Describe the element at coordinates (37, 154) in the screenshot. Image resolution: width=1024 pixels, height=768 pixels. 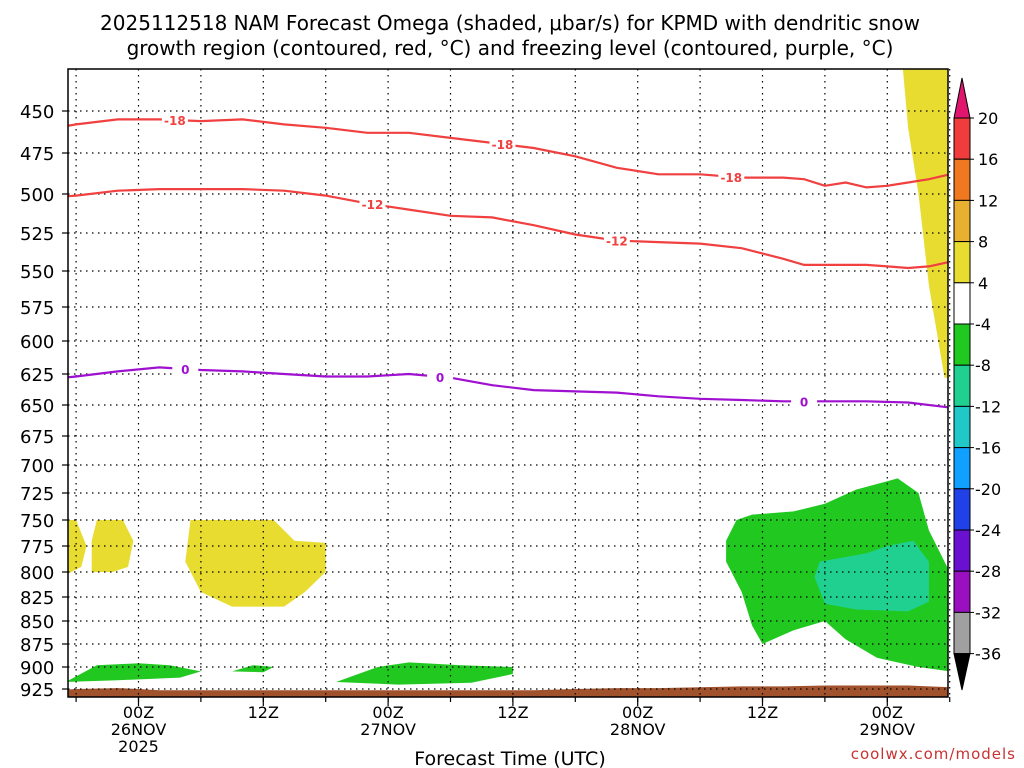
I see `y-tick-label-475: 475` at that location.